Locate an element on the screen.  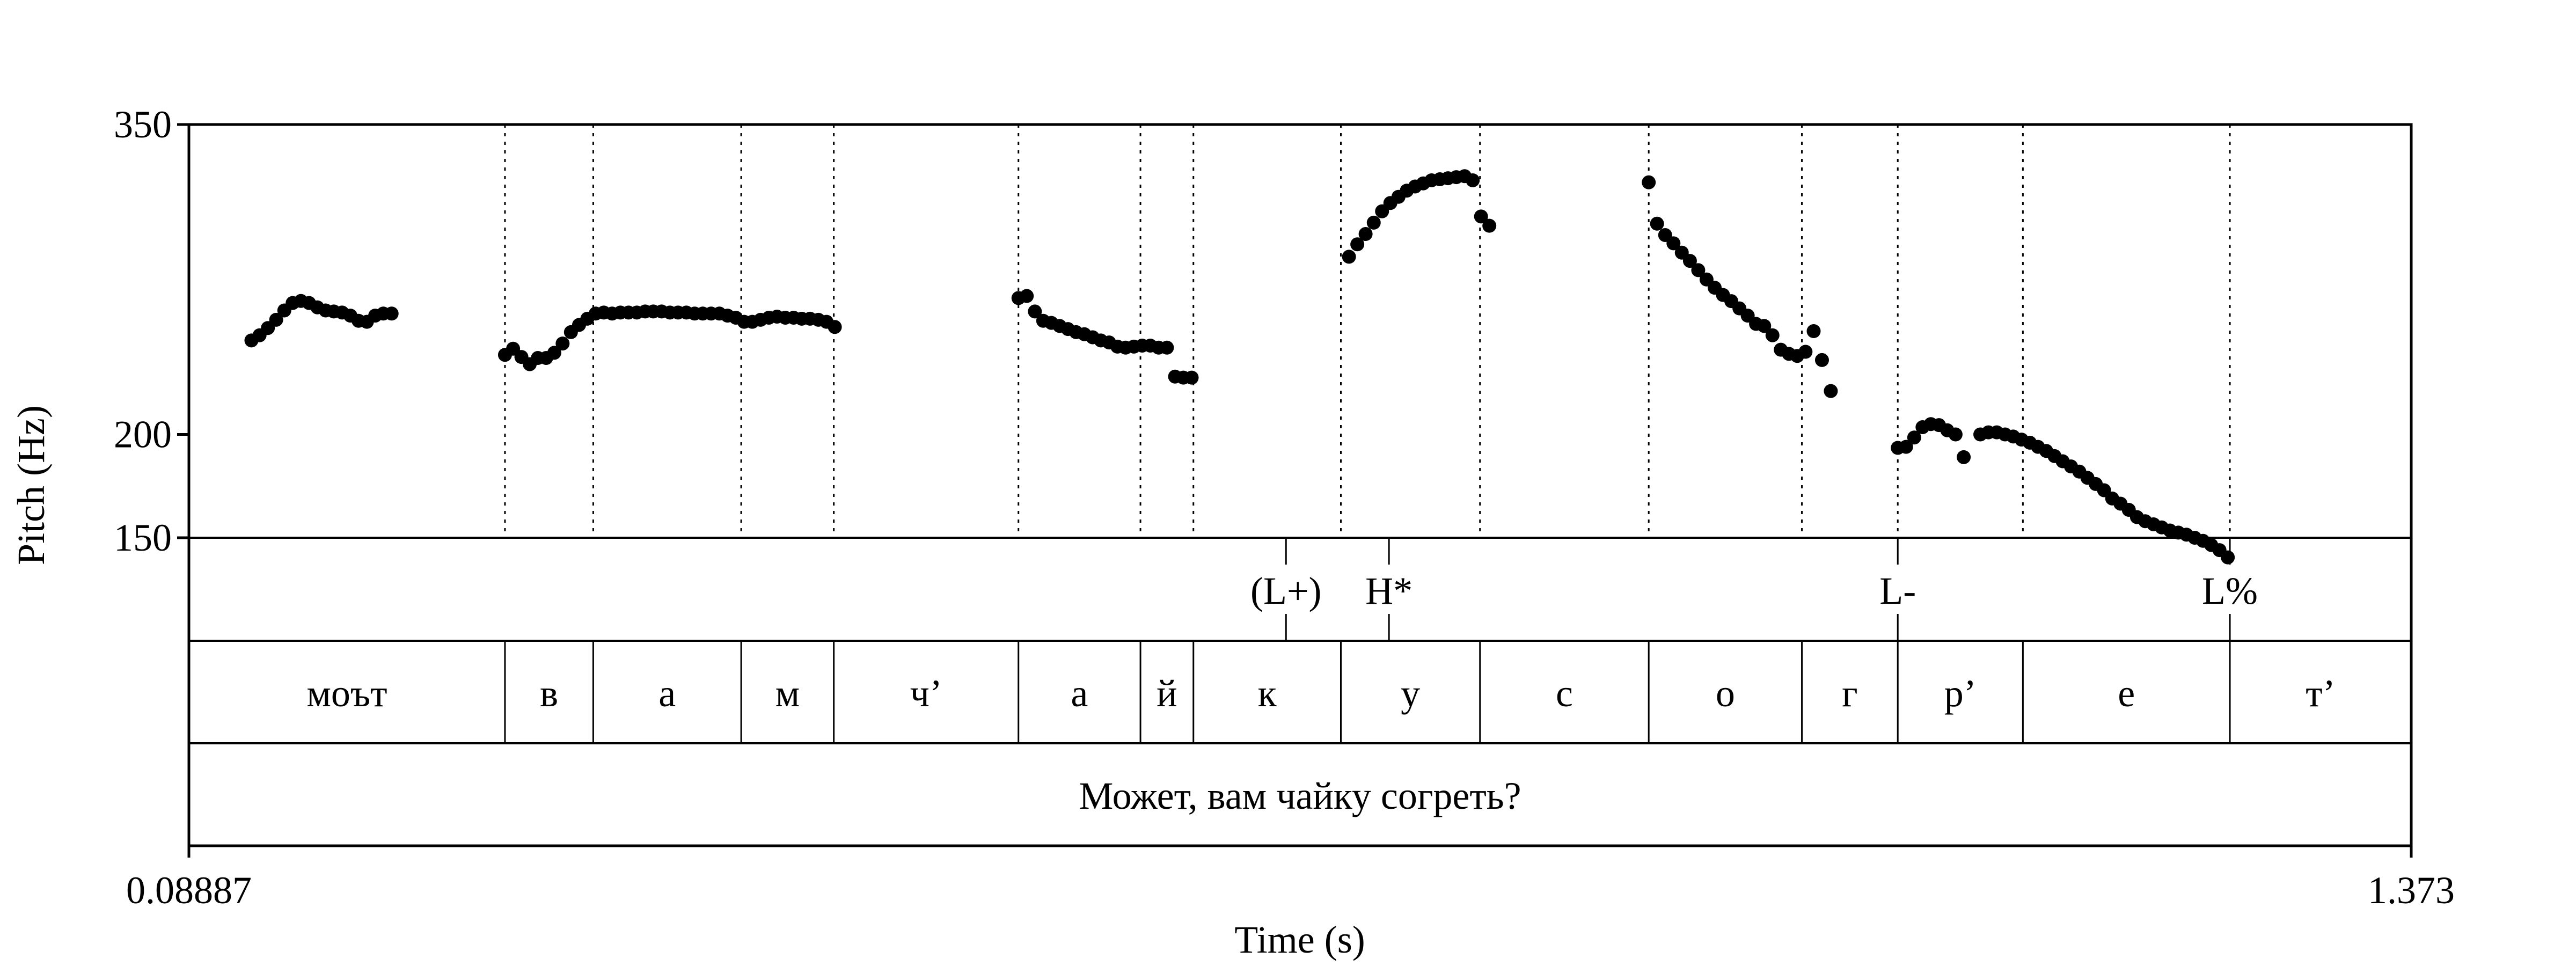
segment-label-14: т’ is located at coordinates (2320, 693).